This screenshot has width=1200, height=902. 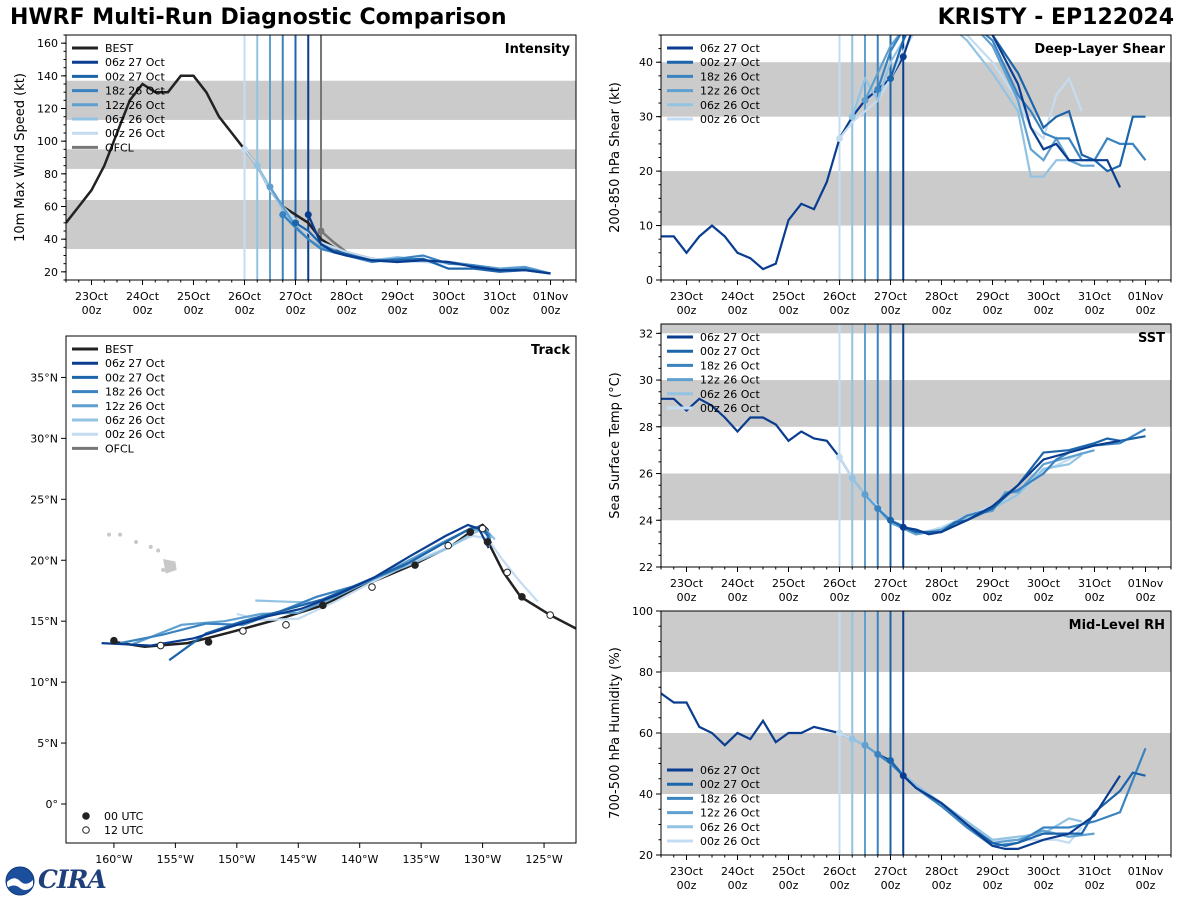 I want to click on y-tick-label: 15°N, so click(x=44, y=621).